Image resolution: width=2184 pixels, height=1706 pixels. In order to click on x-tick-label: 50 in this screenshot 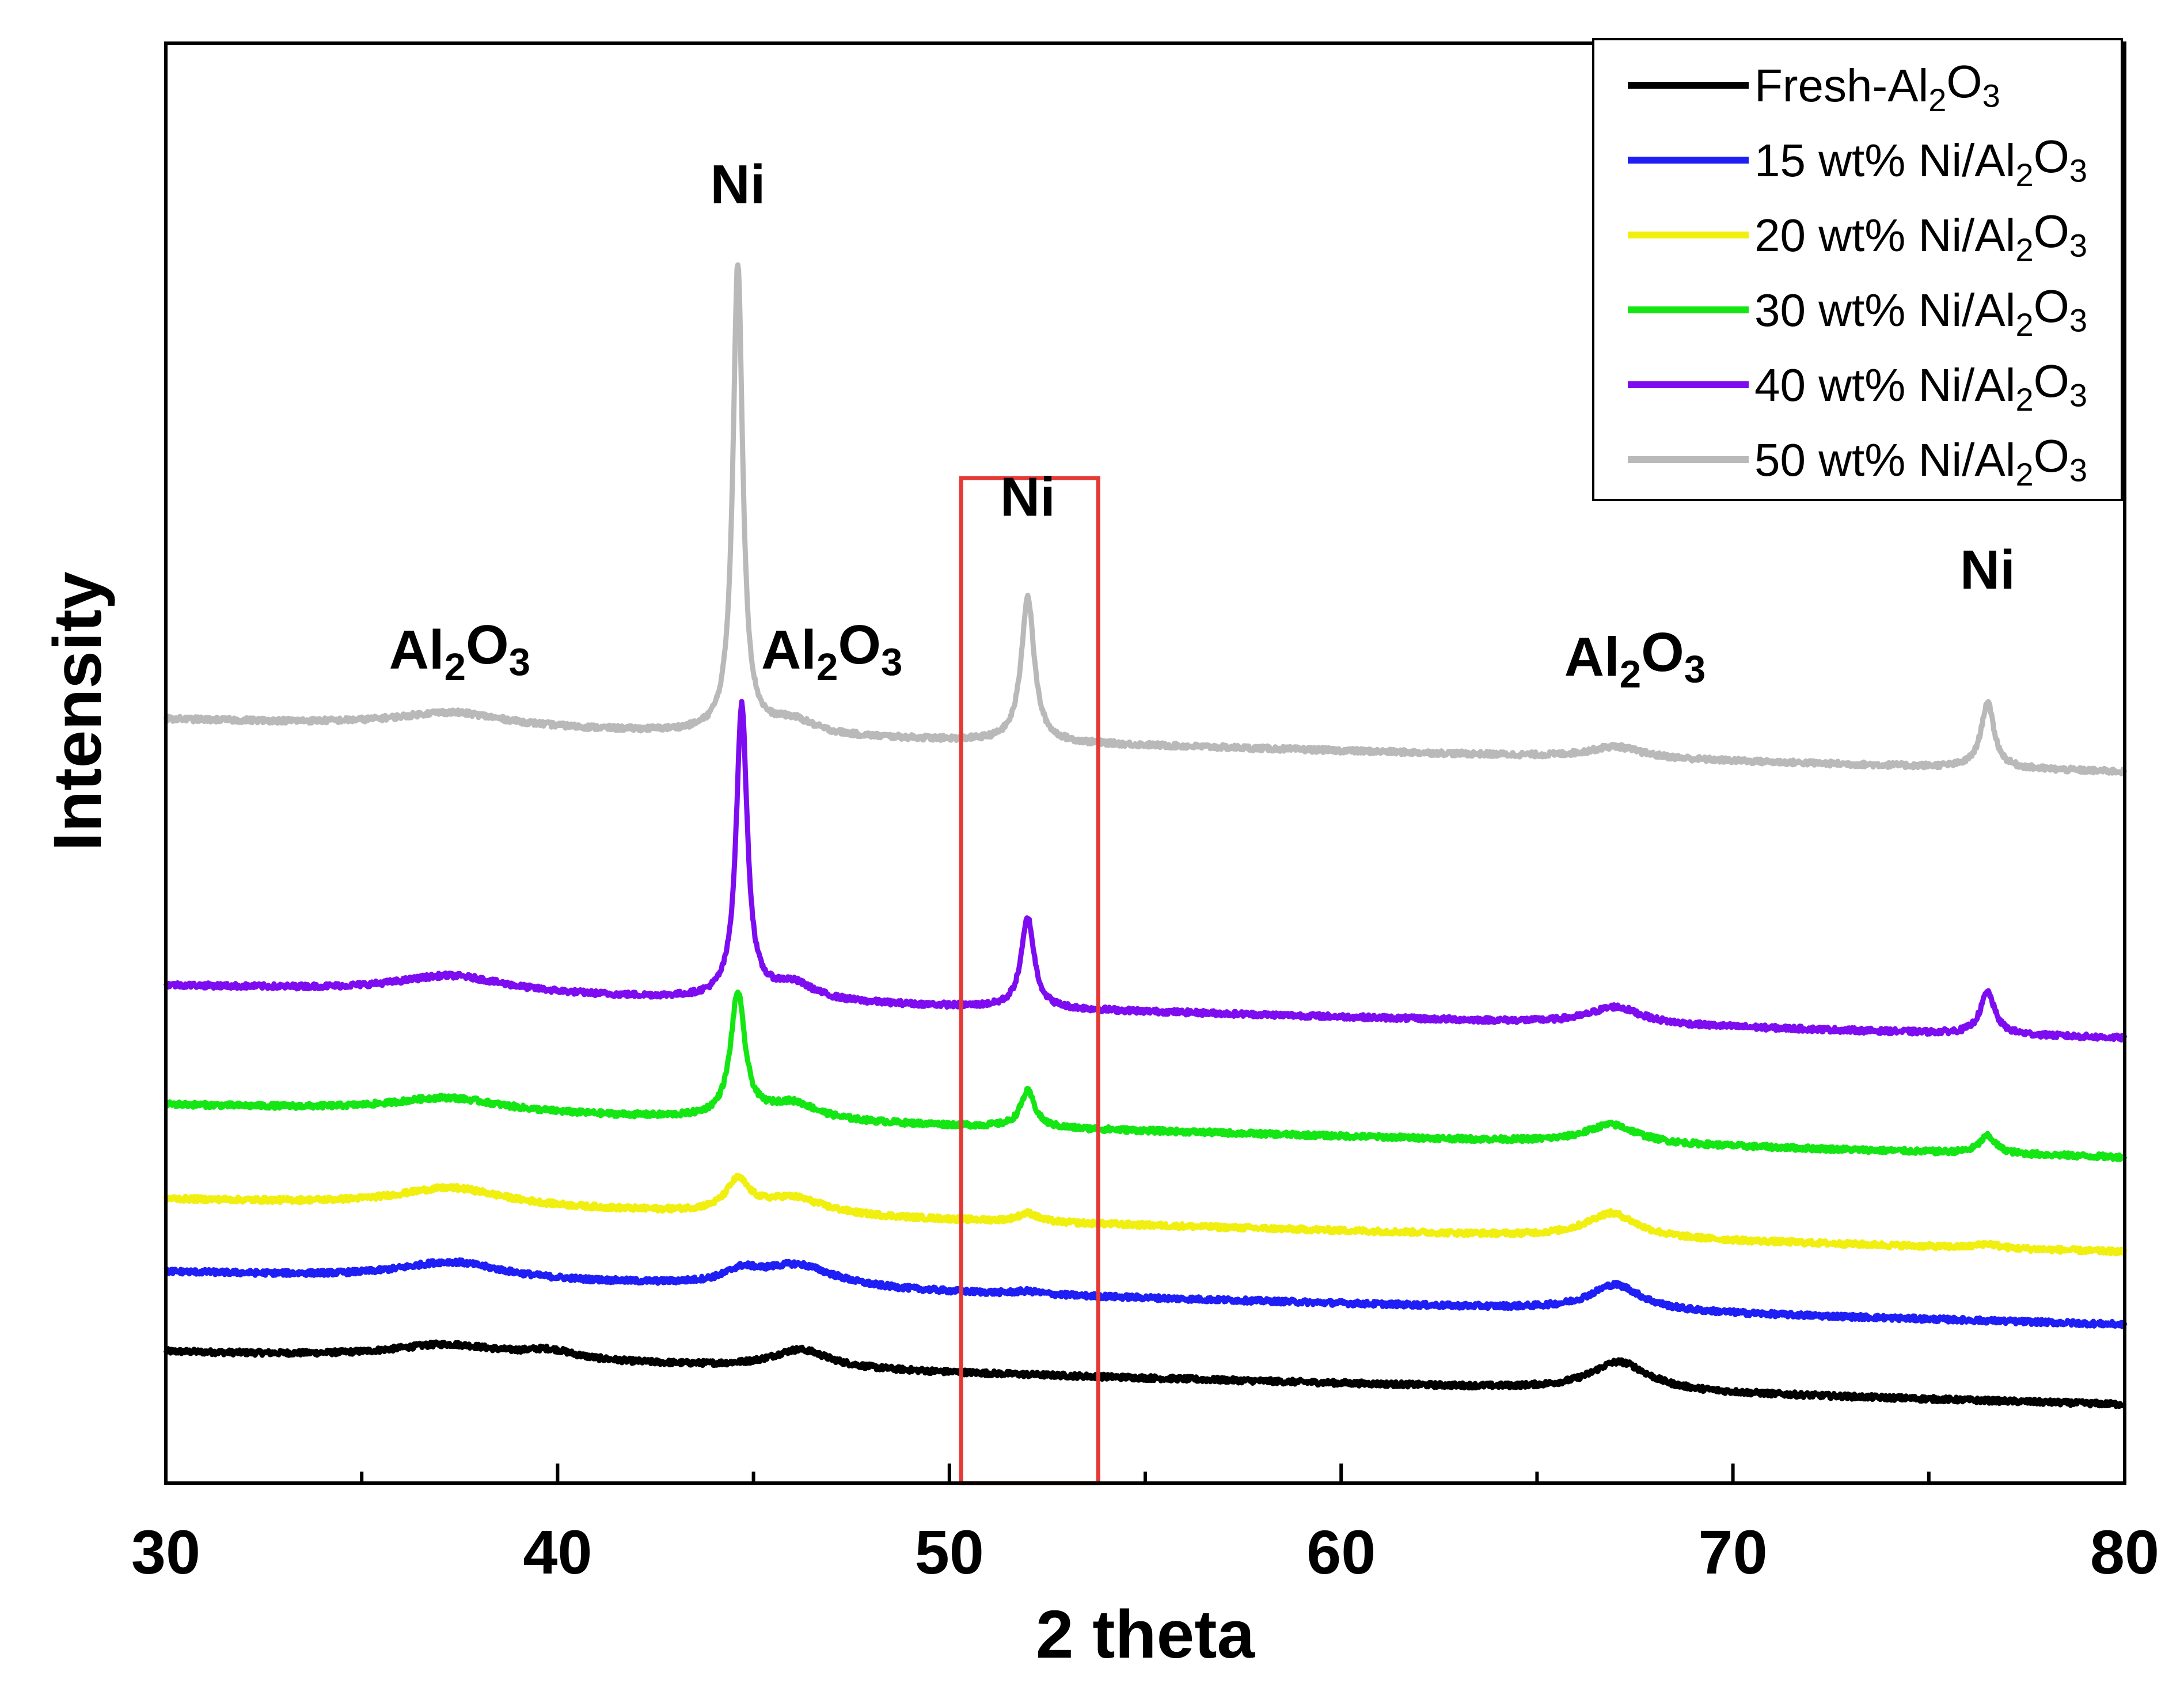, I will do `click(949, 1552)`.